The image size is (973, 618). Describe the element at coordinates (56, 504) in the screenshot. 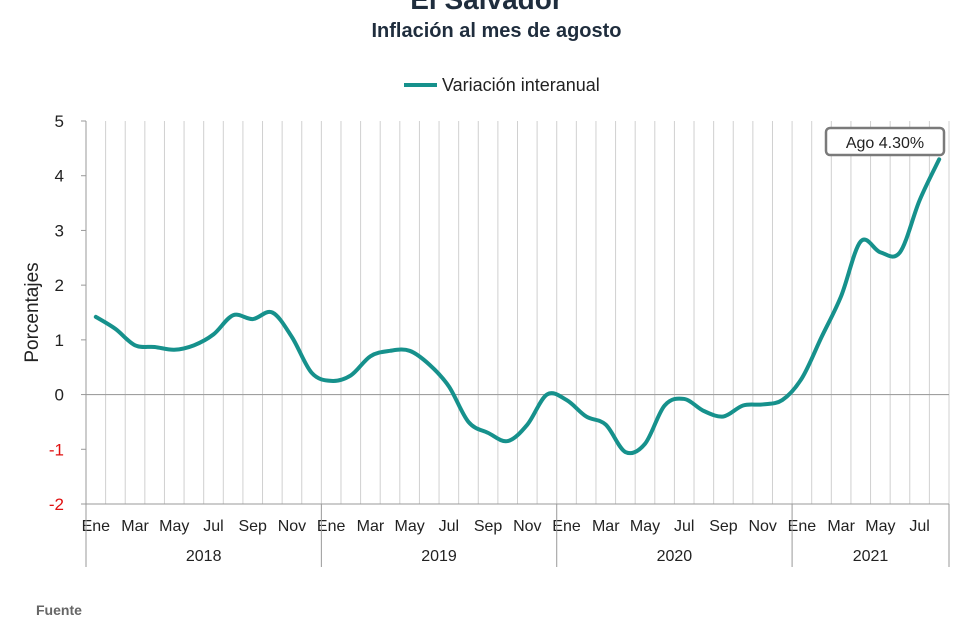

I see `y-tick-label: -2` at that location.